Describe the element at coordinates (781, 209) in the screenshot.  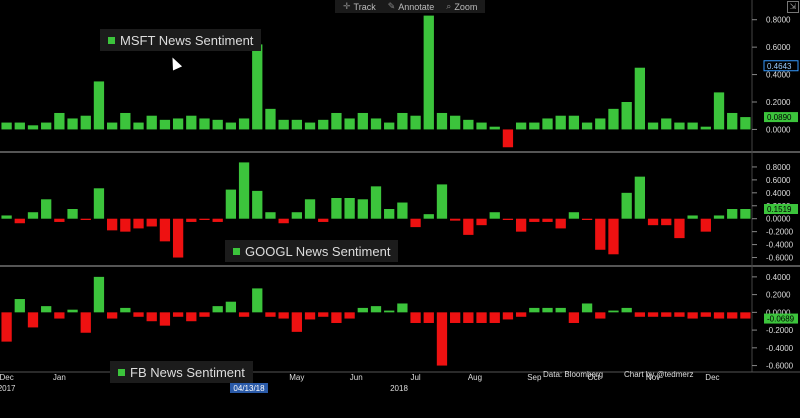
I see `last-value-badge` at that location.